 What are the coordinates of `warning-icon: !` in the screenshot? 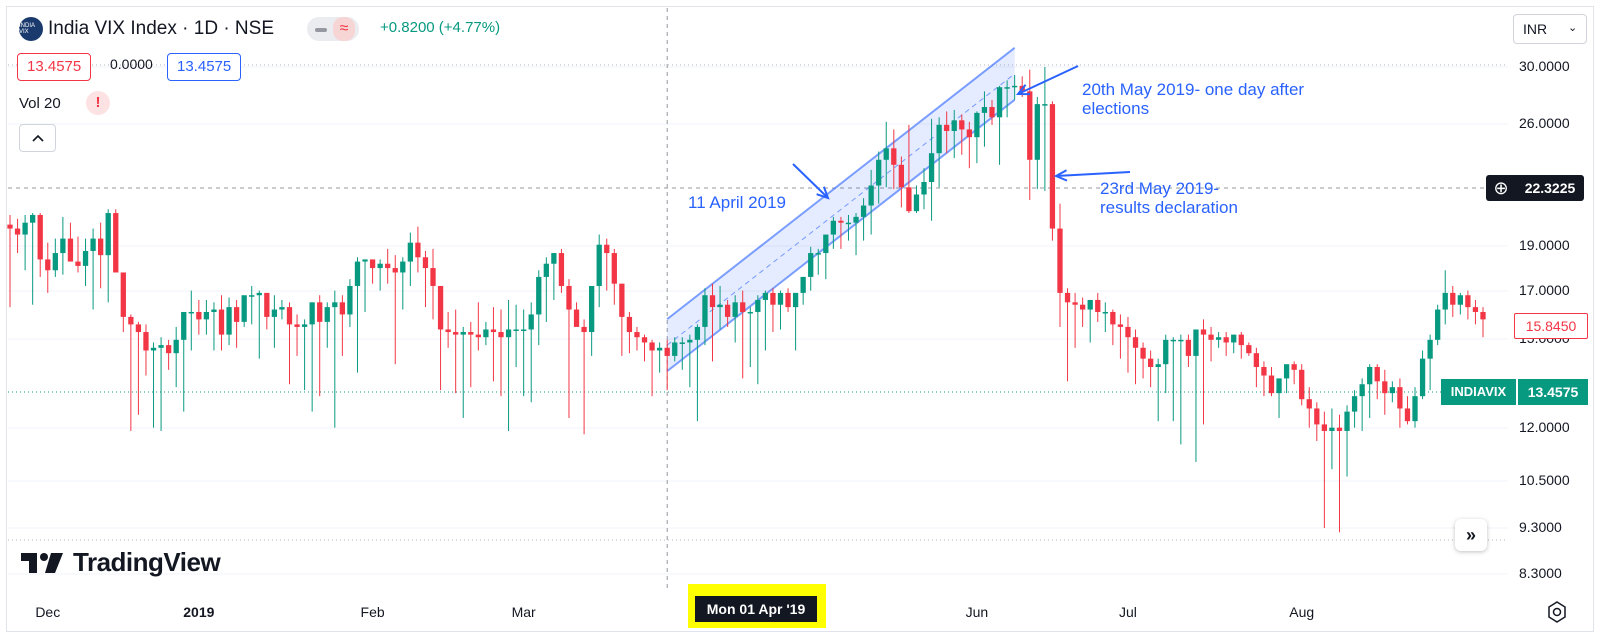 It's located at (98, 103).